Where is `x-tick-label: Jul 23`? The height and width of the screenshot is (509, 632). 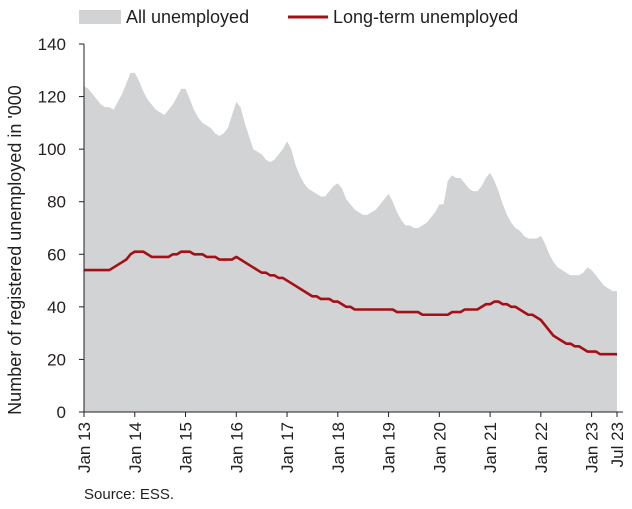 x-tick-label: Jul 23 is located at coordinates (617, 444).